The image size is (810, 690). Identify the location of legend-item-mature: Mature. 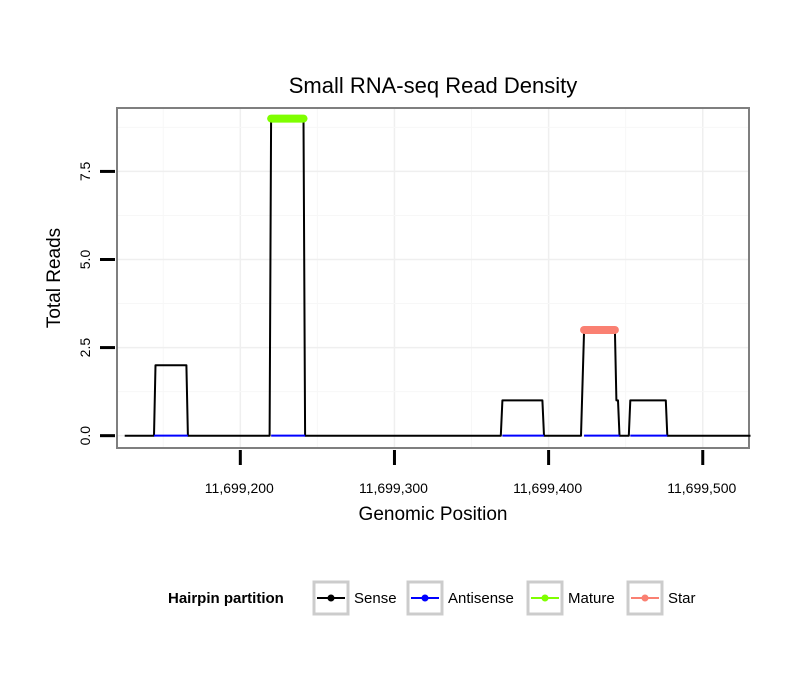
(570, 598).